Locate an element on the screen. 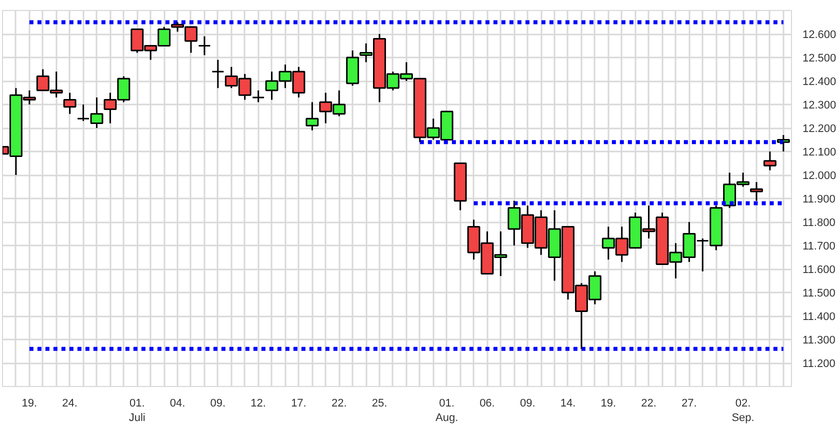 The width and height of the screenshot is (839, 426). y-tick-label: 11.500 is located at coordinates (819, 294).